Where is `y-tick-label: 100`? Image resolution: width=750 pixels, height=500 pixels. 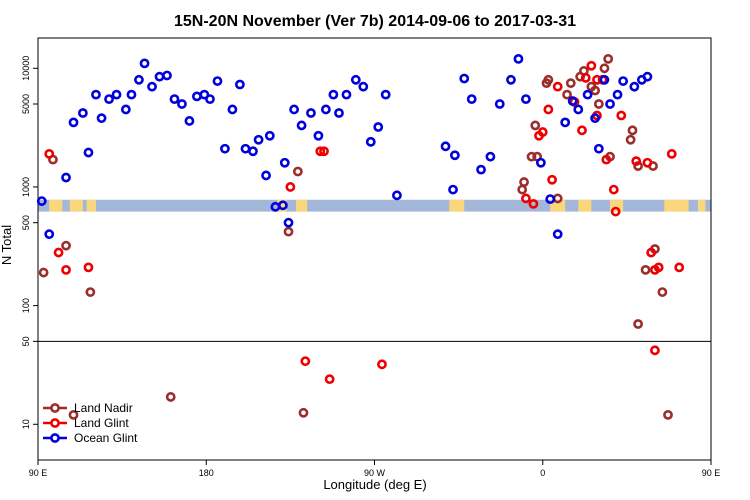
y-tick-label: 100 is located at coordinates (26, 305).